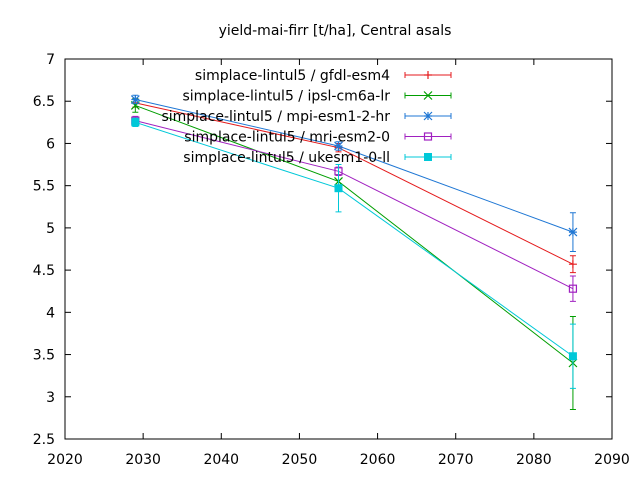  Describe the element at coordinates (378, 460) in the screenshot. I see `x-tick-label: 2060` at that location.